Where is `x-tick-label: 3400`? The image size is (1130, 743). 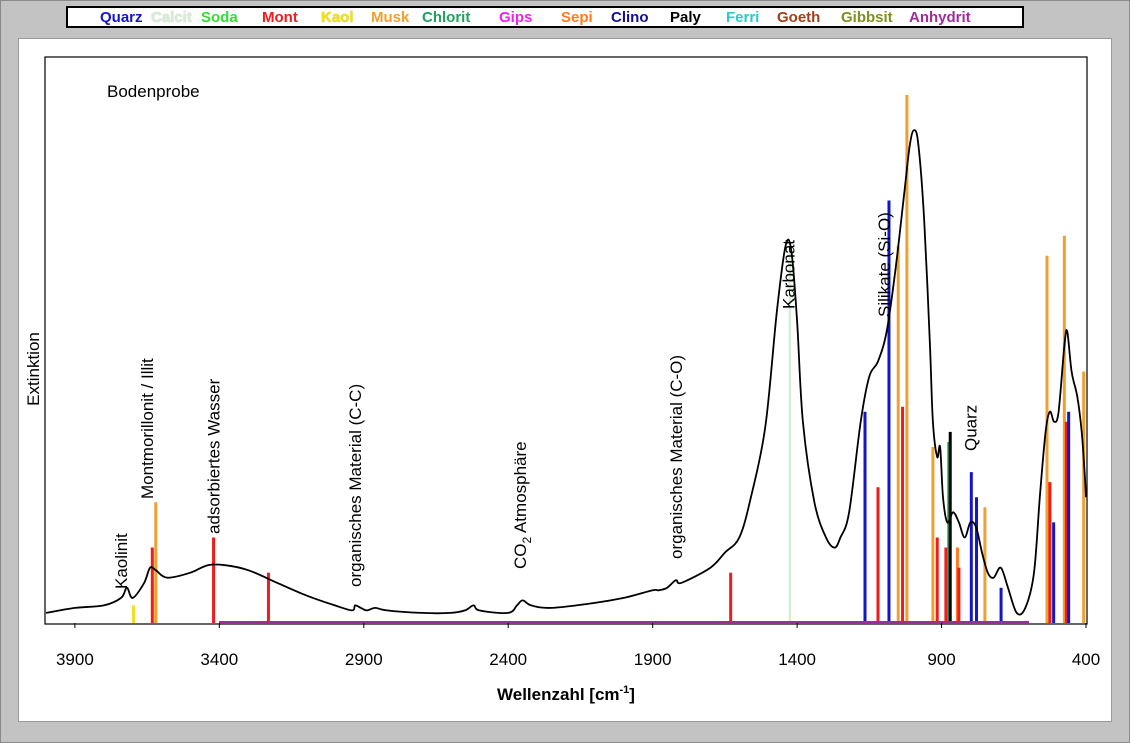
x-tick-label: 3400 is located at coordinates (219, 659).